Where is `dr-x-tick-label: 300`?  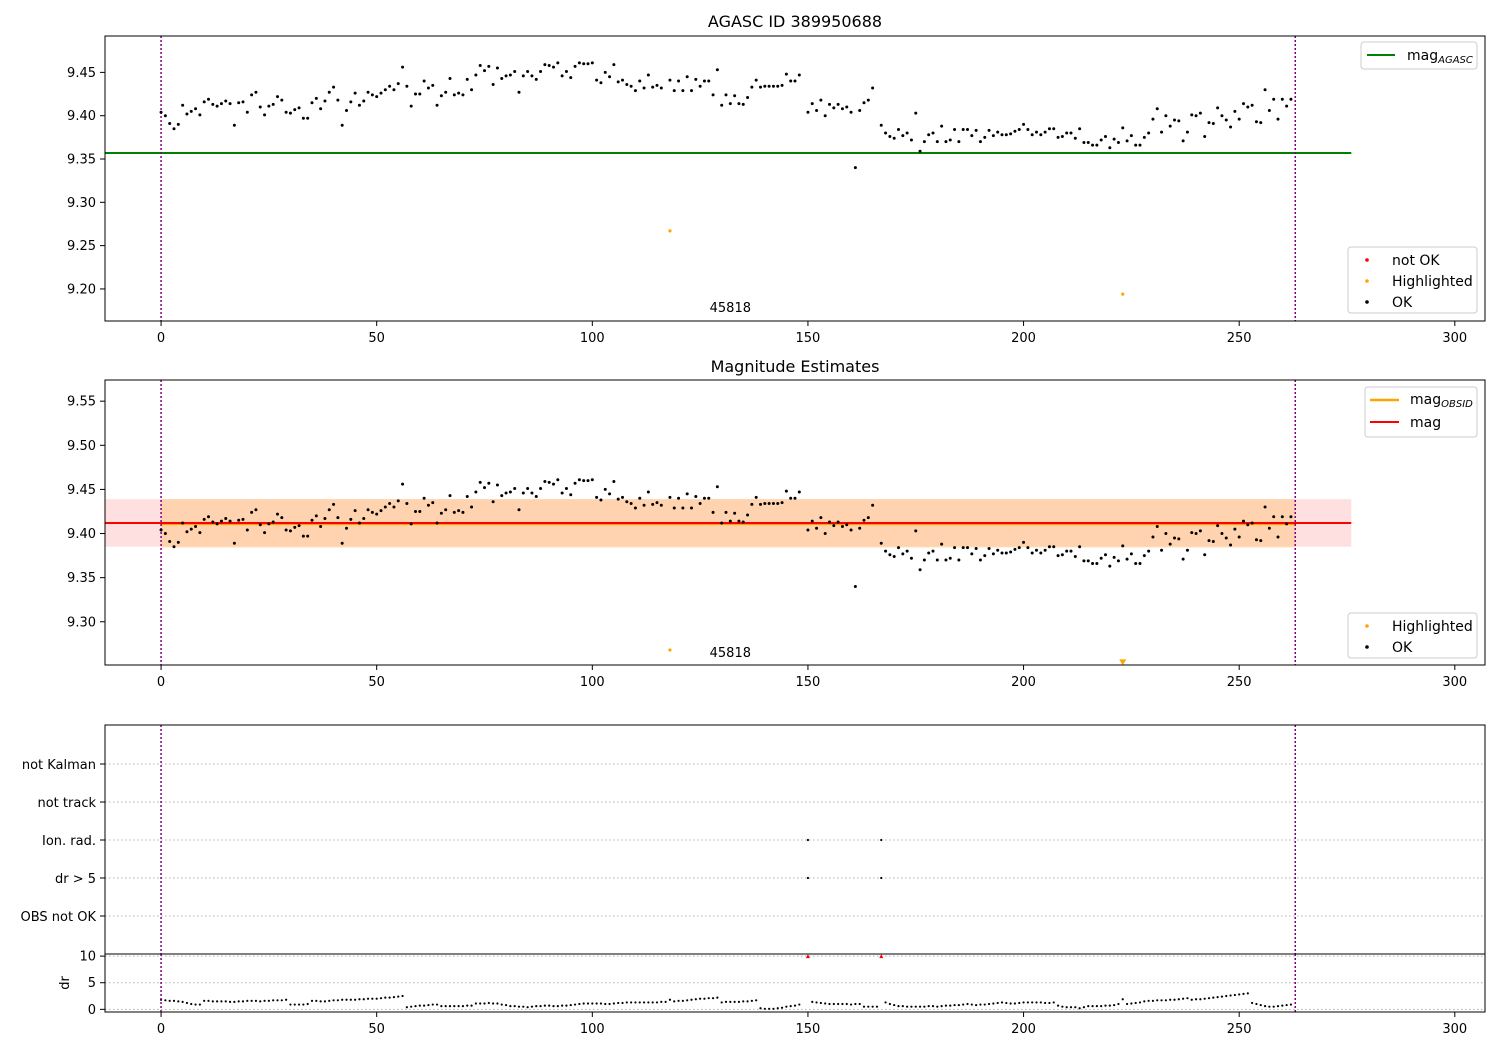
dr-x-tick-label: 300 is located at coordinates (1454, 1029).